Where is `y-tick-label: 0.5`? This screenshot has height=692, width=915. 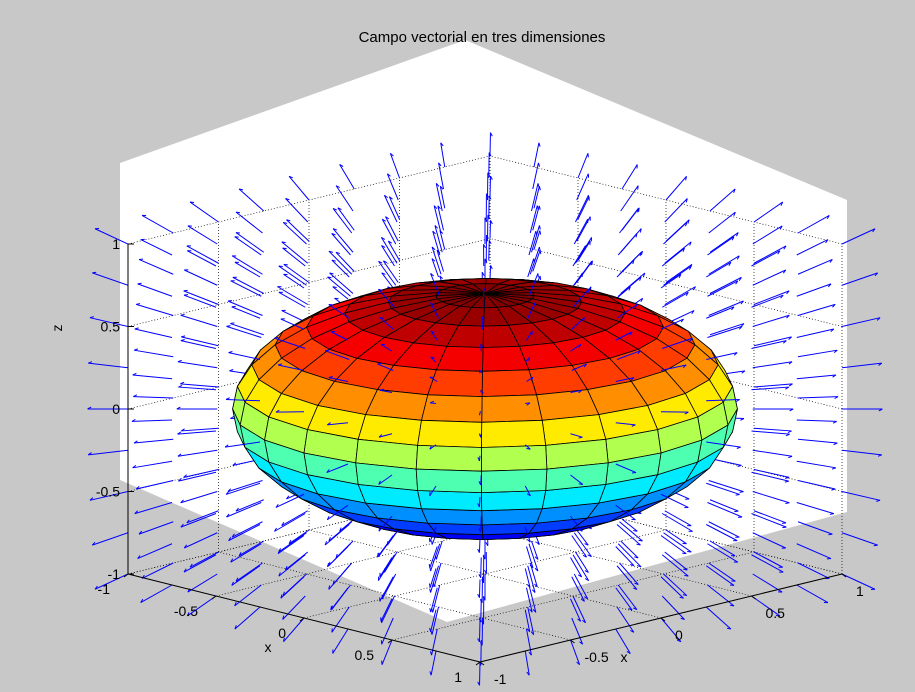 y-tick-label: 0.5 is located at coordinates (776, 613).